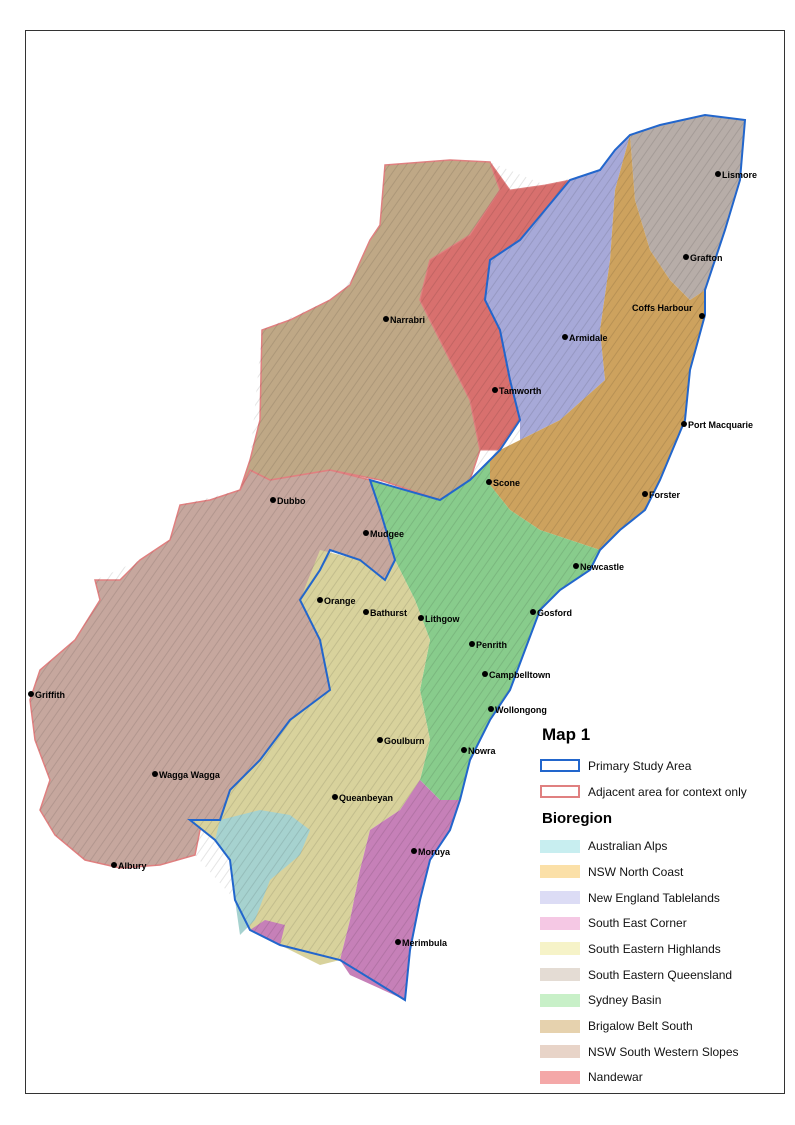  I want to click on town-mudgee: Mudgee, so click(383, 534).